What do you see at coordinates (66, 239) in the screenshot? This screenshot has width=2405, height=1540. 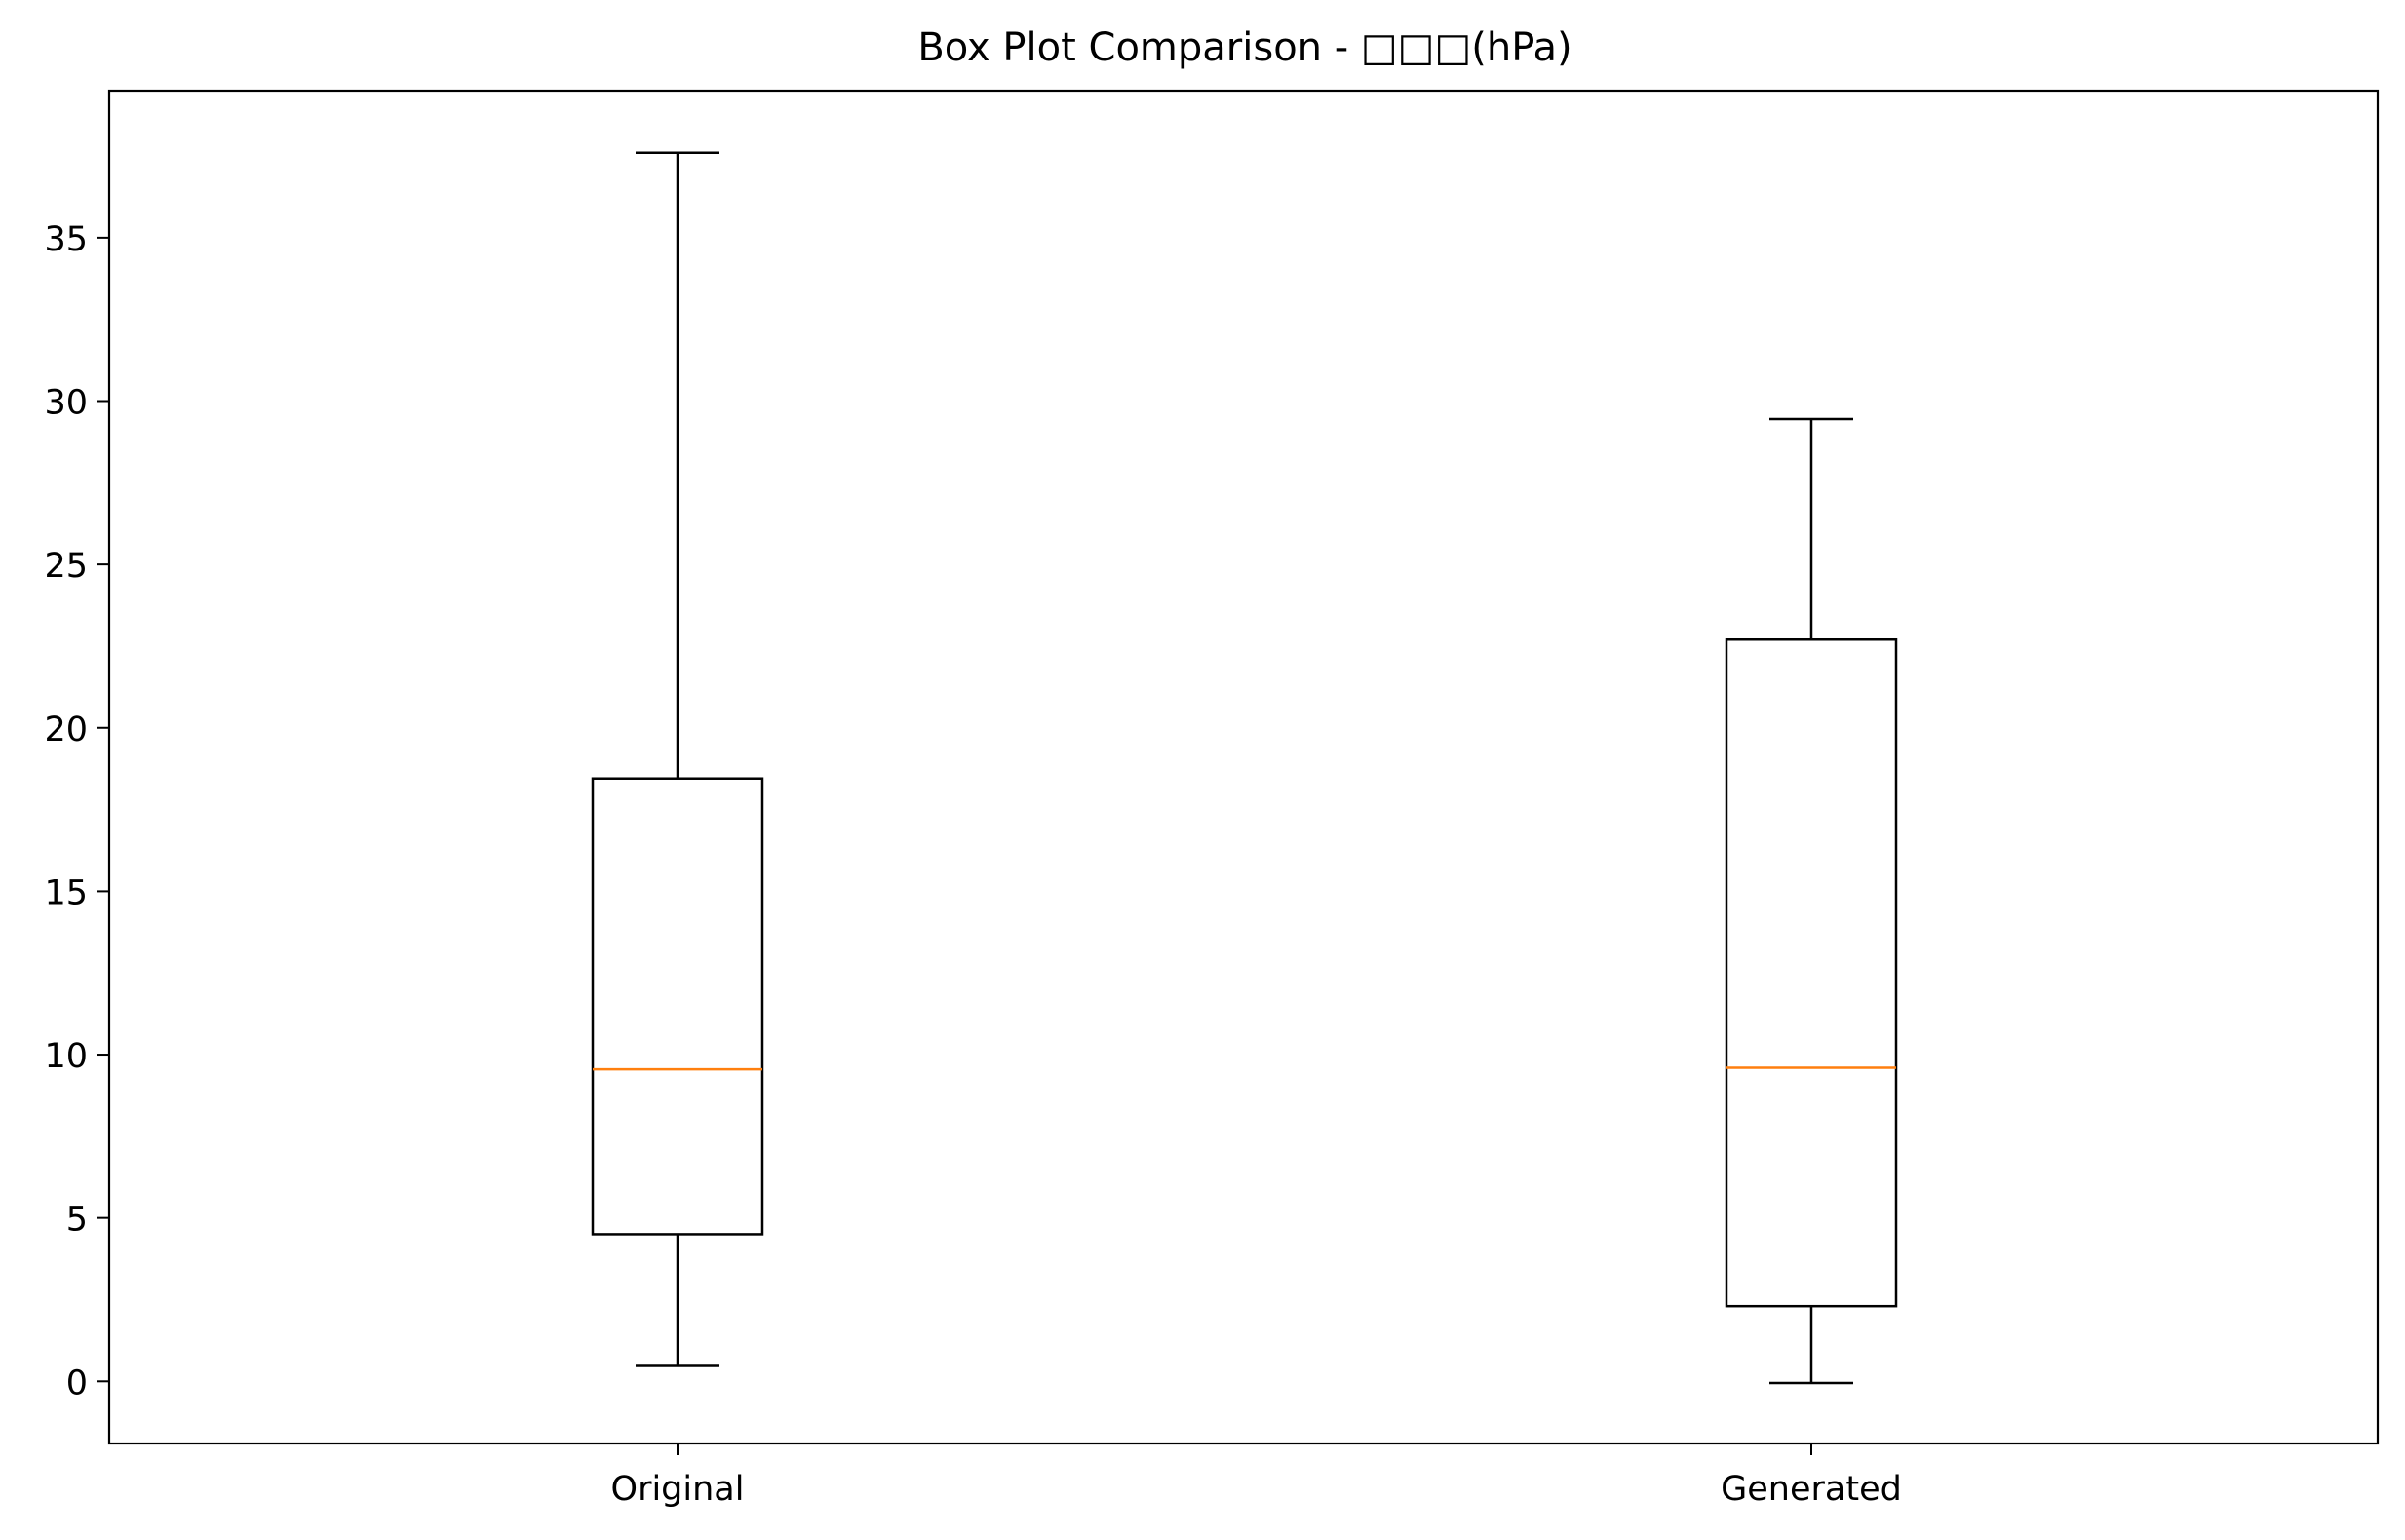 I see `y-tick-label: 35` at bounding box center [66, 239].